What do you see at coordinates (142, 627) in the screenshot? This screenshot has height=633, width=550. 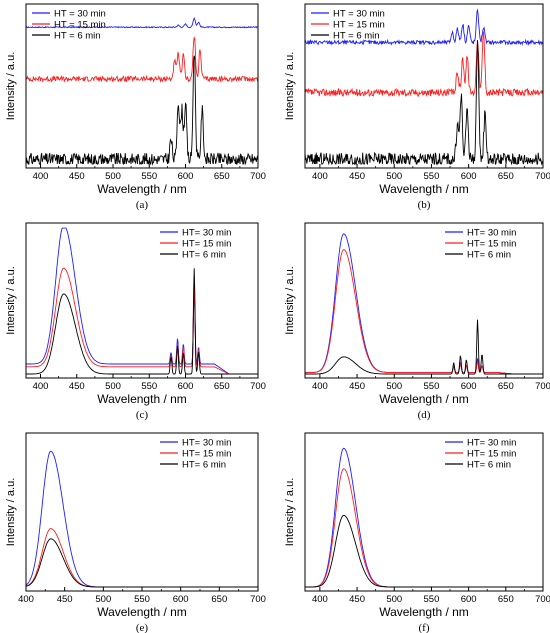 I see `panel-caption: (e)` at bounding box center [142, 627].